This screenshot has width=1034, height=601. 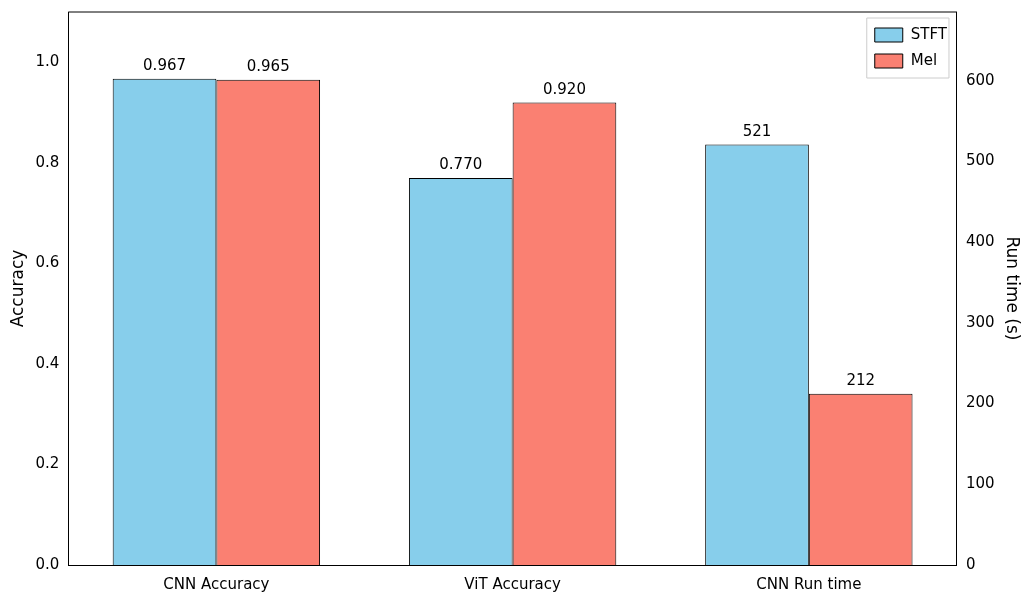 What do you see at coordinates (980, 160) in the screenshot?
I see `y2-tick-label: 500` at bounding box center [980, 160].